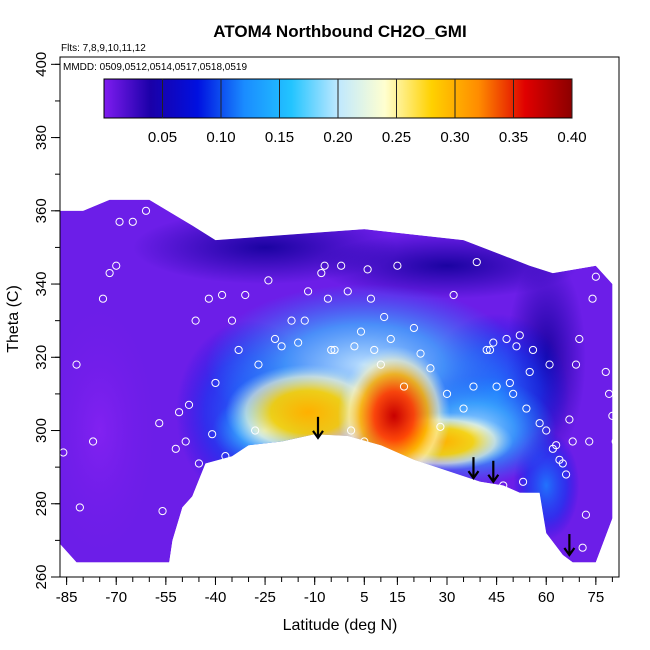  Describe the element at coordinates (41, 576) in the screenshot. I see `y-tick-label-0: 260` at that location.